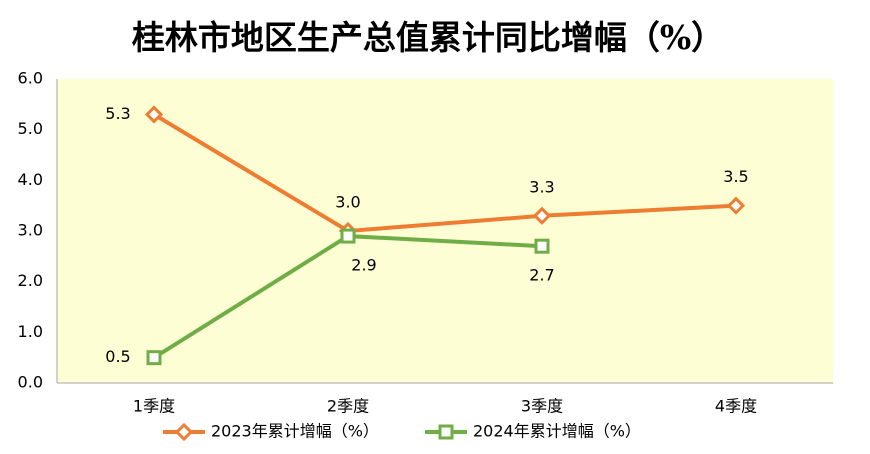  I want to click on data-label: 3.0, so click(347, 202).